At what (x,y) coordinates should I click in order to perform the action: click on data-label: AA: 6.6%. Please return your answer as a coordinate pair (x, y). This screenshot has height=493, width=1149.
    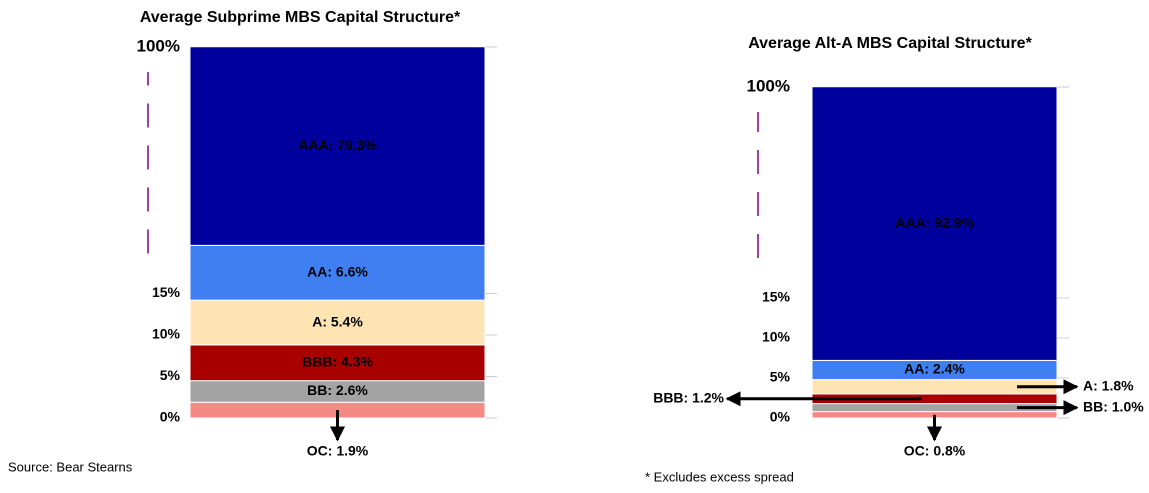
    Looking at the image, I should click on (337, 271).